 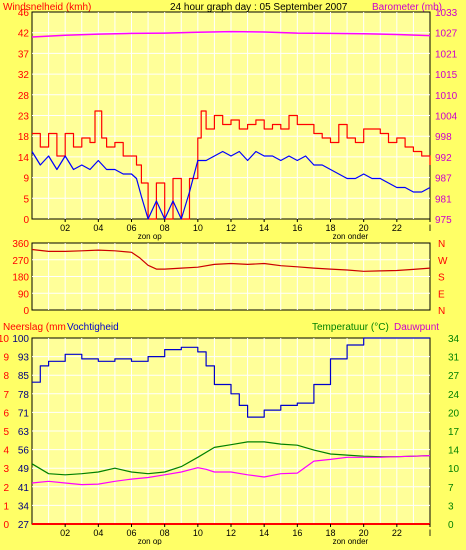 I want to click on wind-y-tick-label: 14, so click(x=24, y=158).